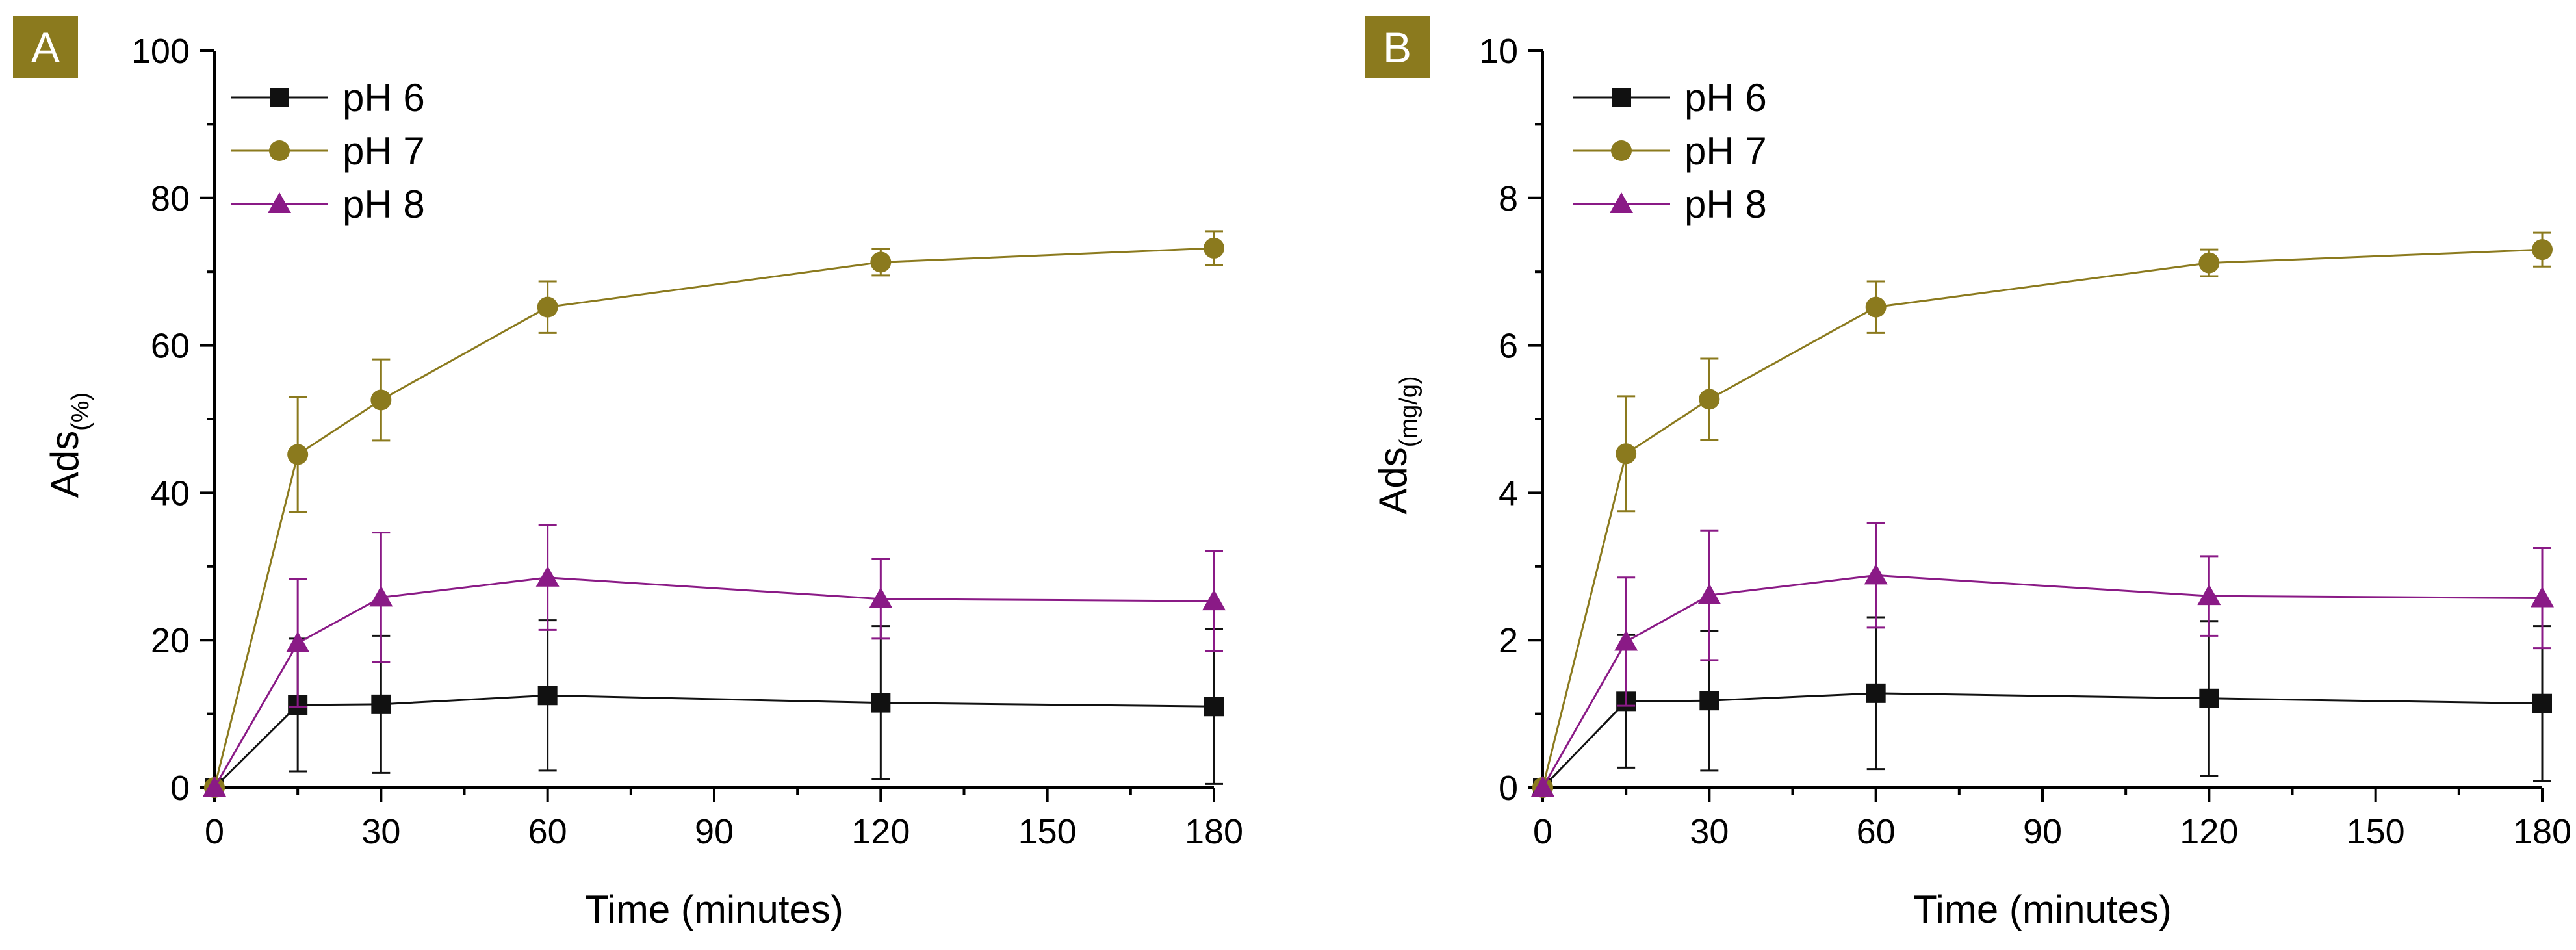  Describe the element at coordinates (1508, 640) in the screenshot. I see `y-tick-label: 2` at that location.